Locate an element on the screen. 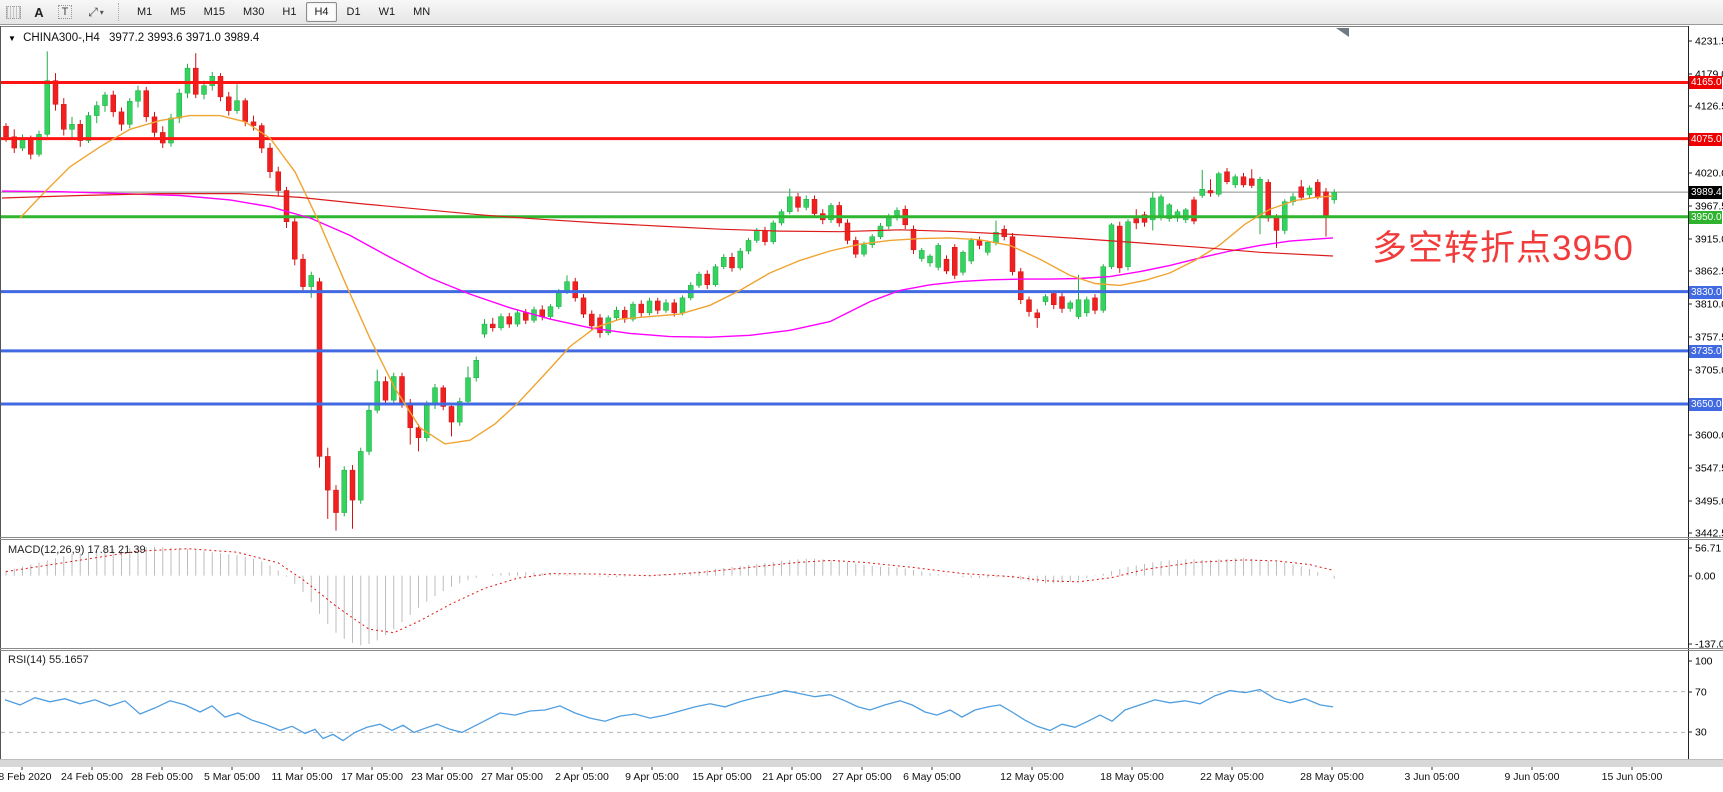  templates-grid-icon is located at coordinates (13, 12).